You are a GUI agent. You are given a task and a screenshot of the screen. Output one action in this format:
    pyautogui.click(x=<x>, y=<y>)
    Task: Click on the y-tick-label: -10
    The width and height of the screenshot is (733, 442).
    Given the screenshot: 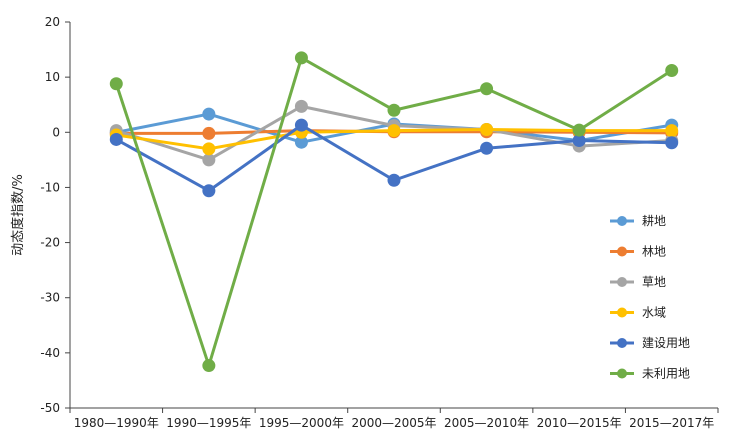 What is the action you would take?
    pyautogui.click(x=50, y=187)
    